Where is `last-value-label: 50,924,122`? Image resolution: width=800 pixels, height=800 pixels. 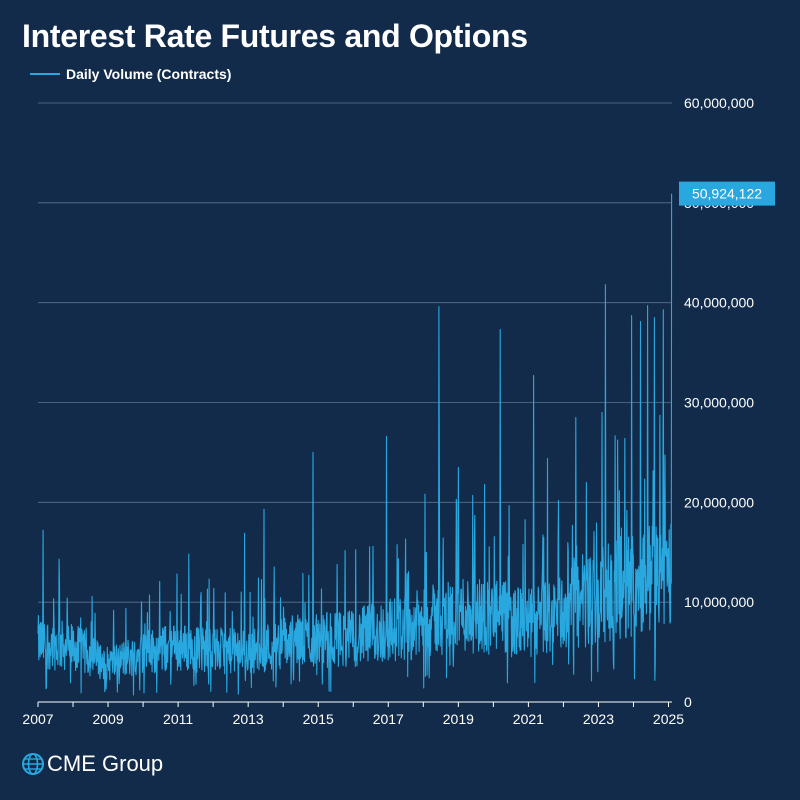 last-value-label: 50,924,122 is located at coordinates (727, 194).